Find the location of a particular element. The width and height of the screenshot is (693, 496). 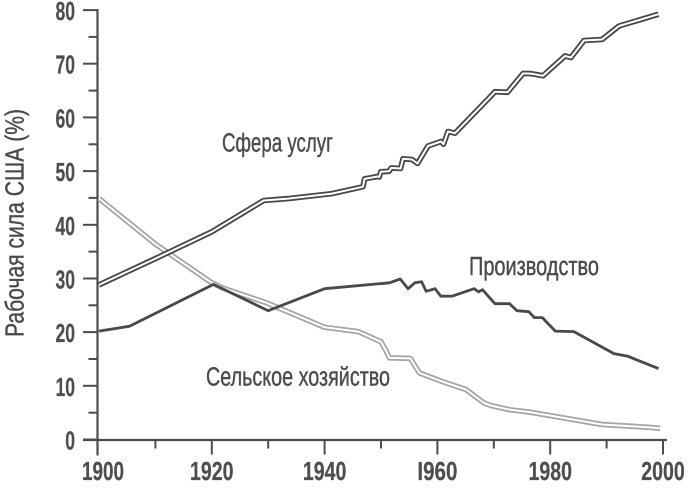

svg-text: 20 is located at coordinates (66, 333).